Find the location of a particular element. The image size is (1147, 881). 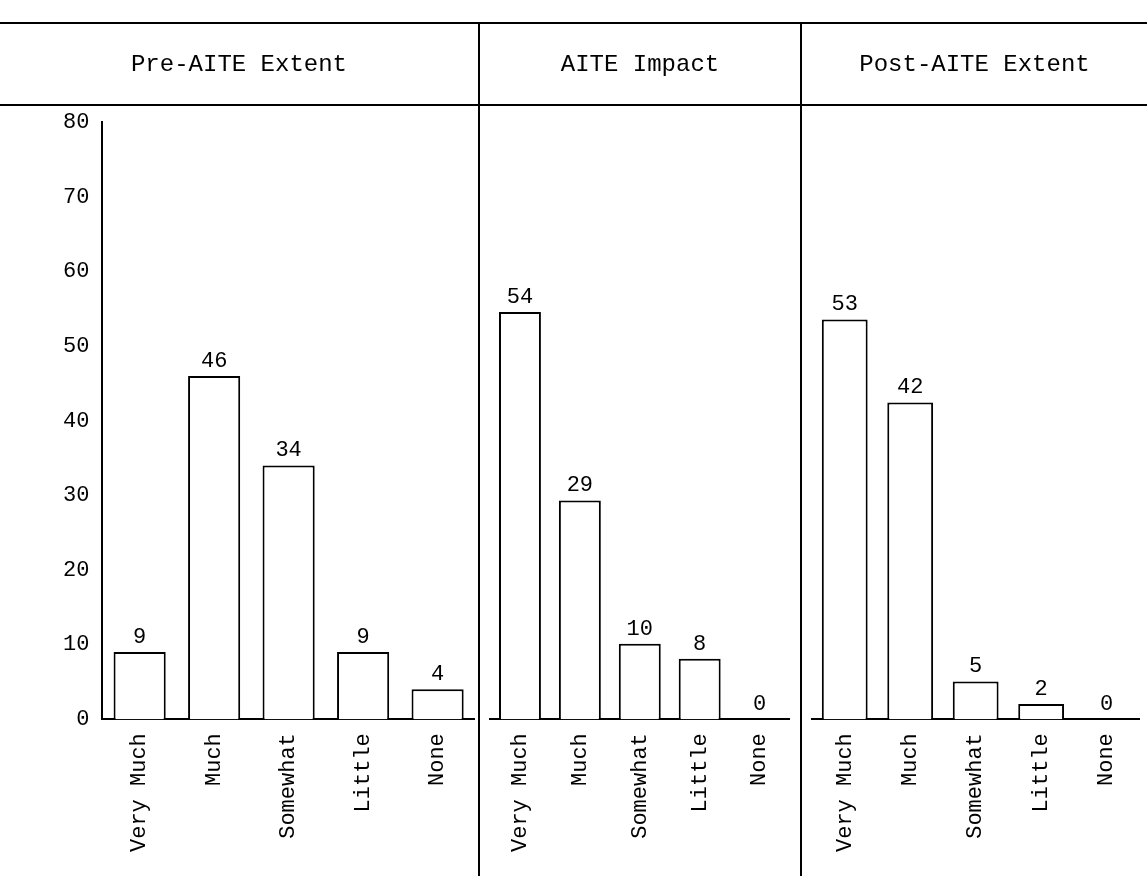

data-label: 54 is located at coordinates (520, 297).